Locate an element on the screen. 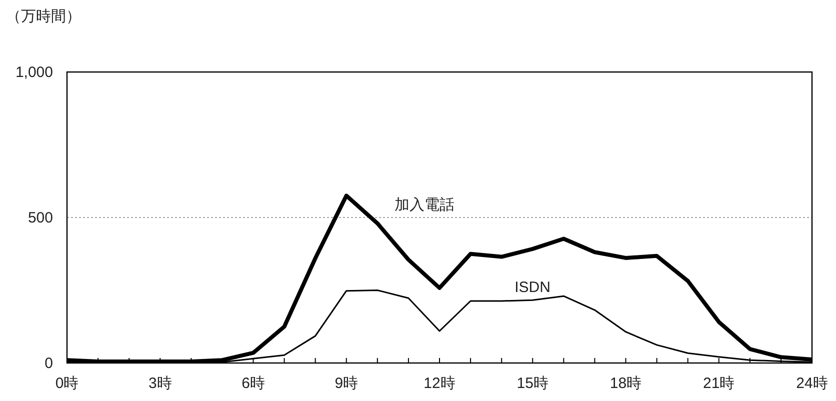 This screenshot has width=836, height=401. x-tick-label: 6時 is located at coordinates (253, 383).